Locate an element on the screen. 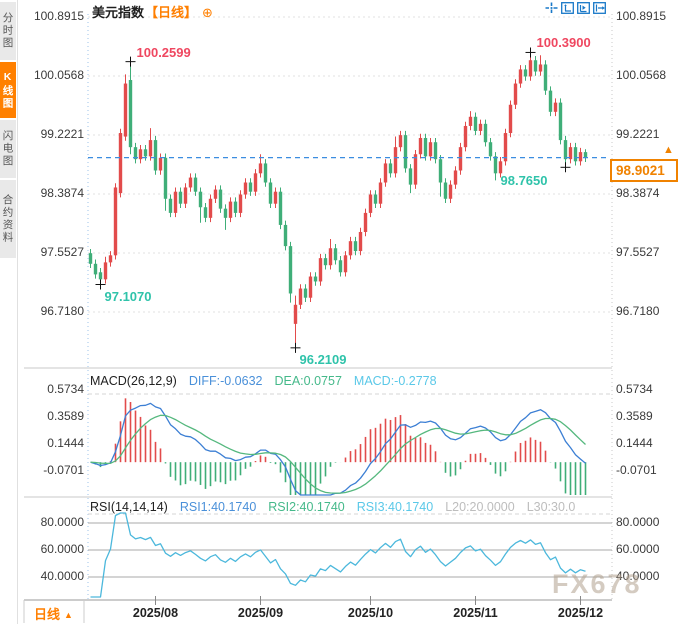 This screenshot has width=678, height=624. price-annotation: 96.2109 is located at coordinates (323, 359).